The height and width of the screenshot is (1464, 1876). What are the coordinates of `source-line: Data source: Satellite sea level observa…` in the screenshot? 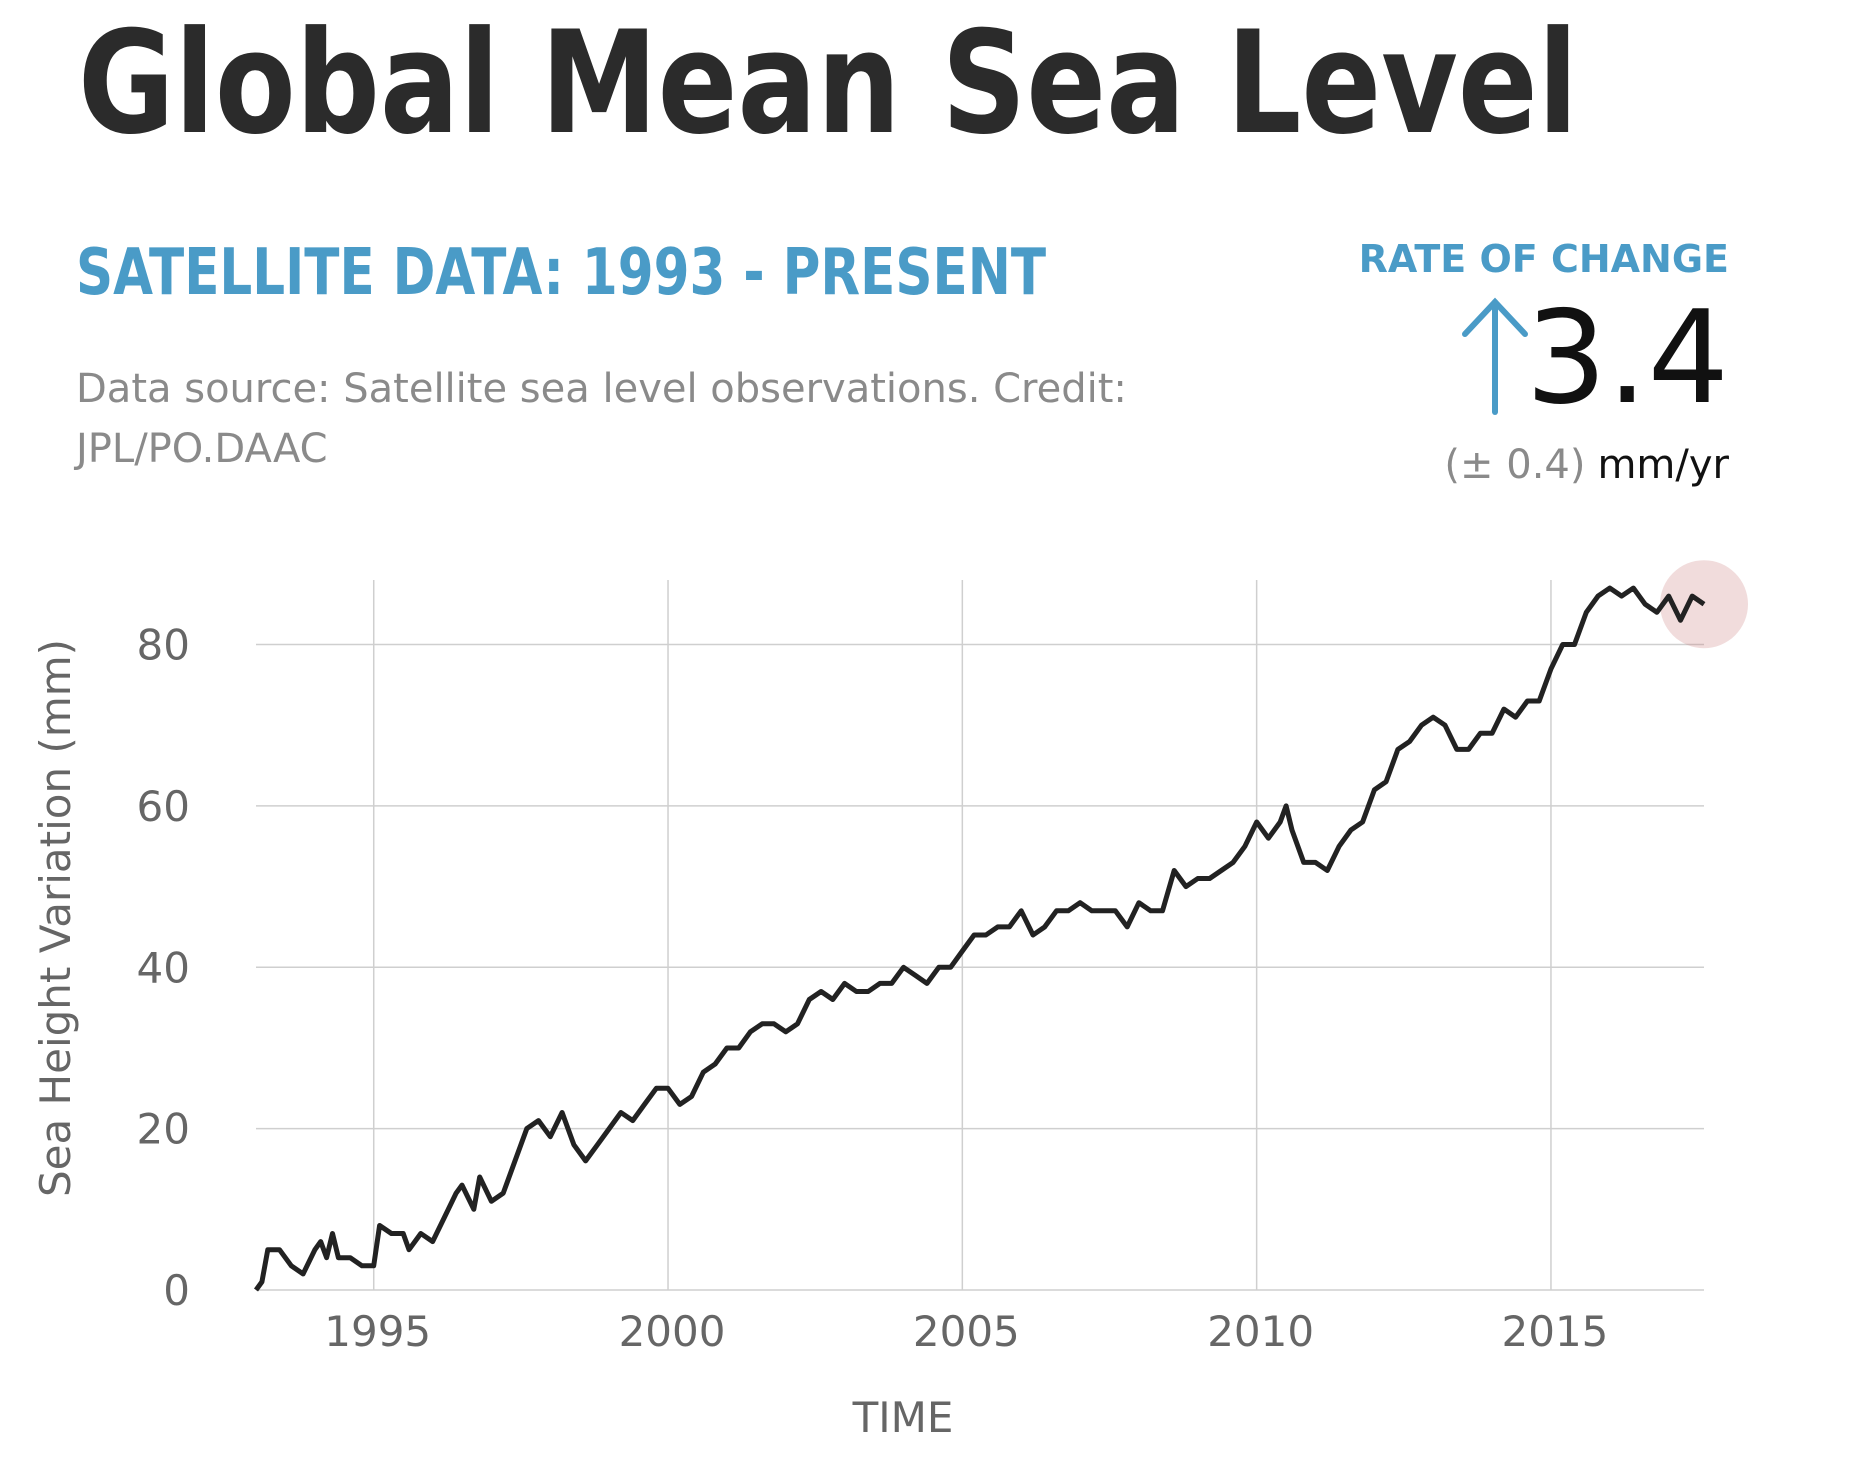 It's located at (601, 389).